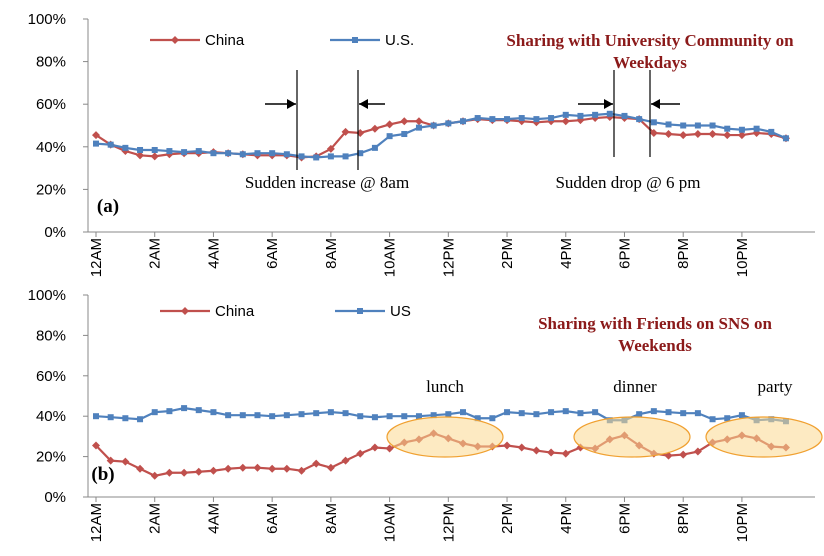 The image size is (824, 556). Describe the element at coordinates (635, 386) in the screenshot. I see `annotation: dinner` at that location.